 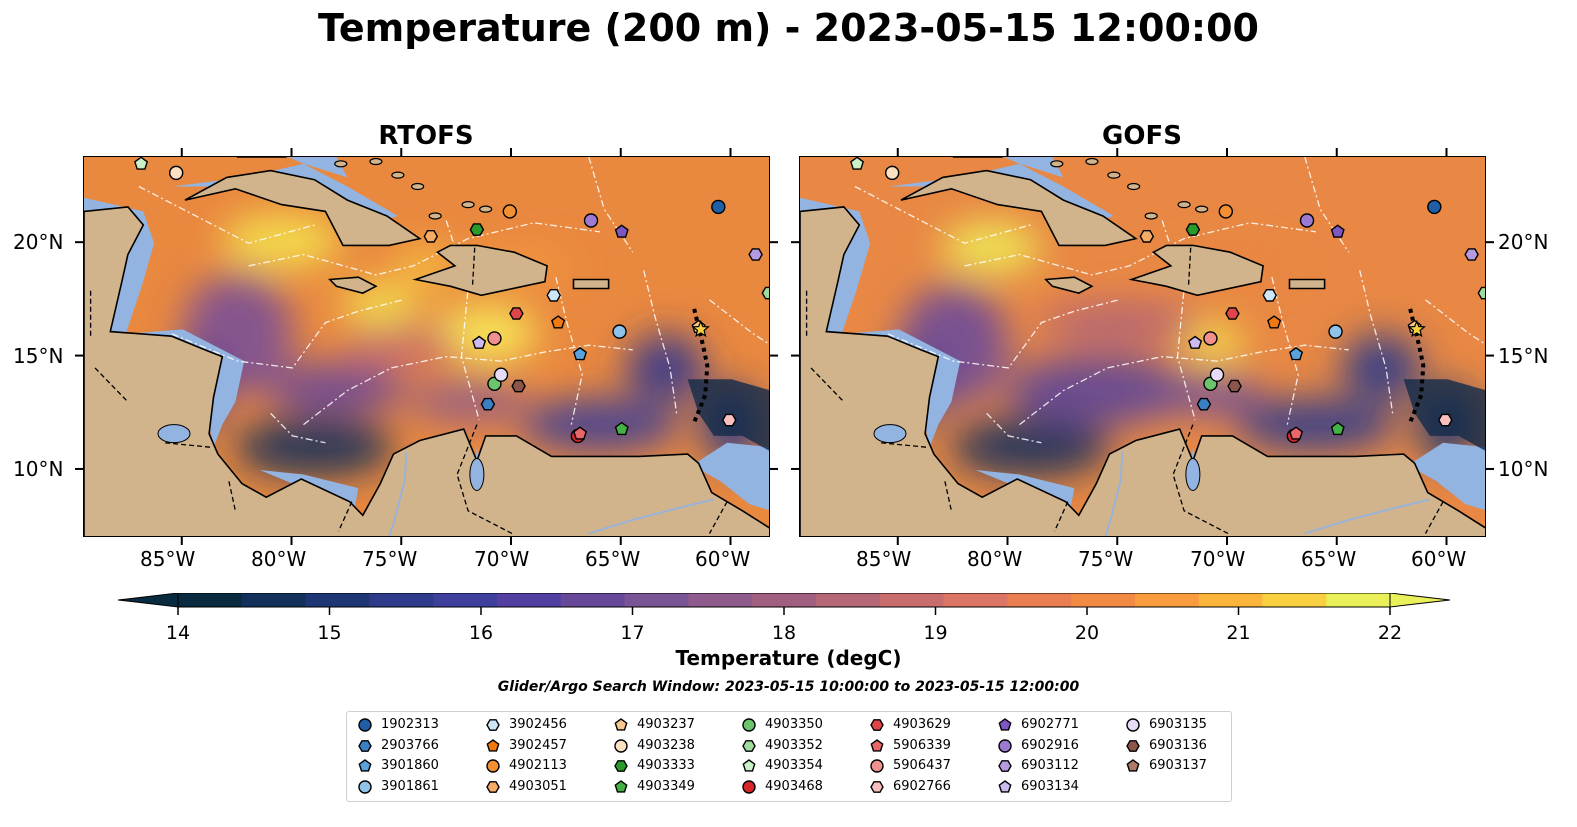 What do you see at coordinates (935, 633) in the screenshot?
I see `colorbar-tick-label: 19` at bounding box center [935, 633].